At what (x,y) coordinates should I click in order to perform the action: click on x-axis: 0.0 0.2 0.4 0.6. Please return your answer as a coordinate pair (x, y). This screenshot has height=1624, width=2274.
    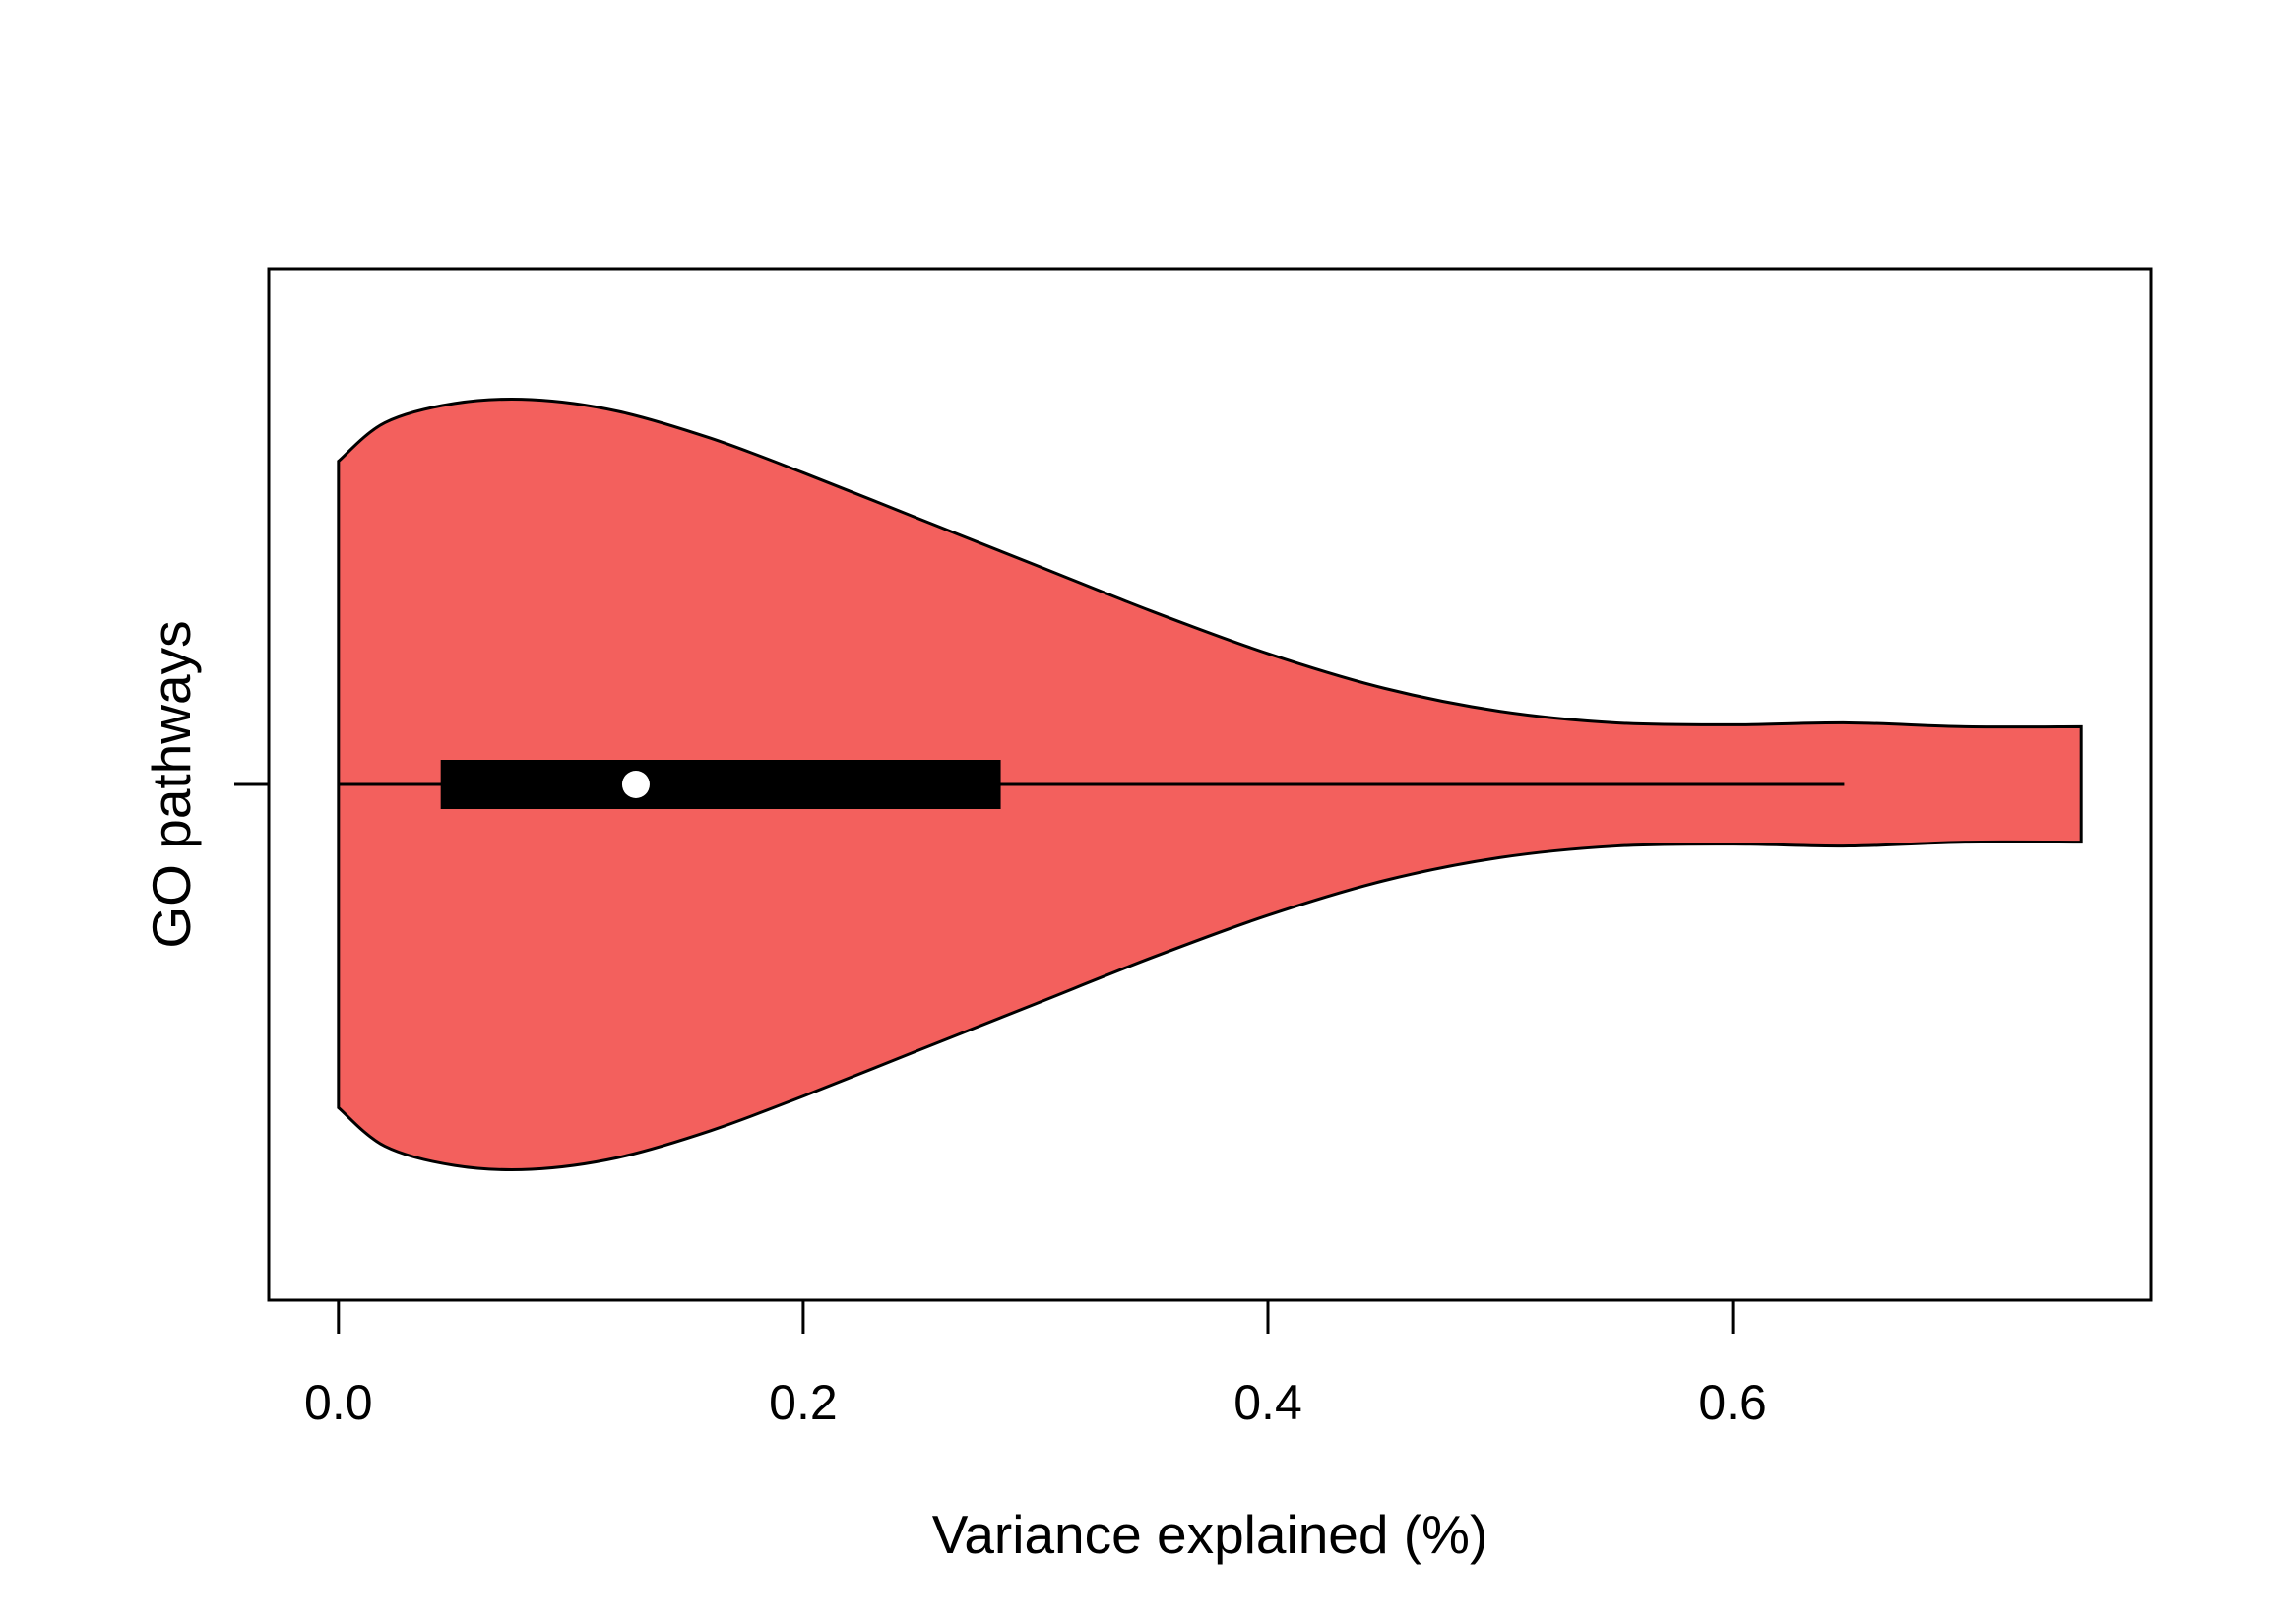
    Looking at the image, I should click on (1035, 1365).